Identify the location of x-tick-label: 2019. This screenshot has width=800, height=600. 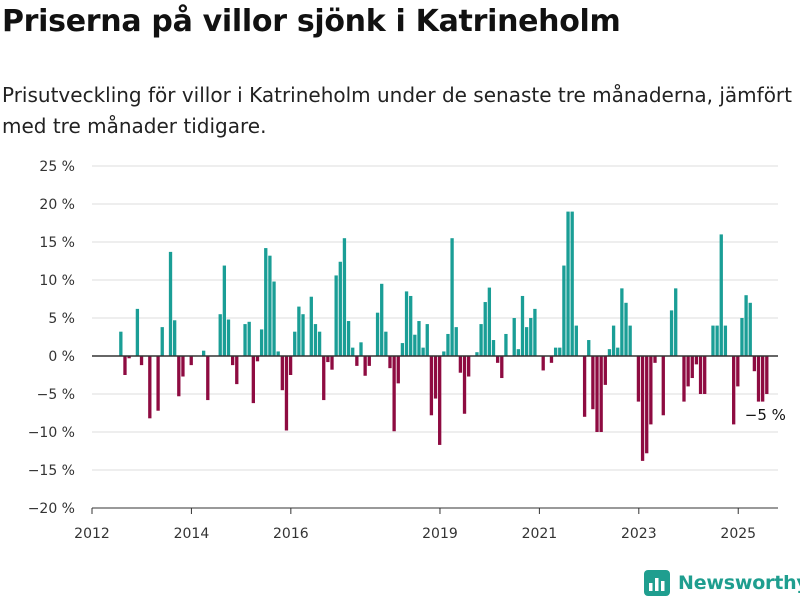
(440, 534).